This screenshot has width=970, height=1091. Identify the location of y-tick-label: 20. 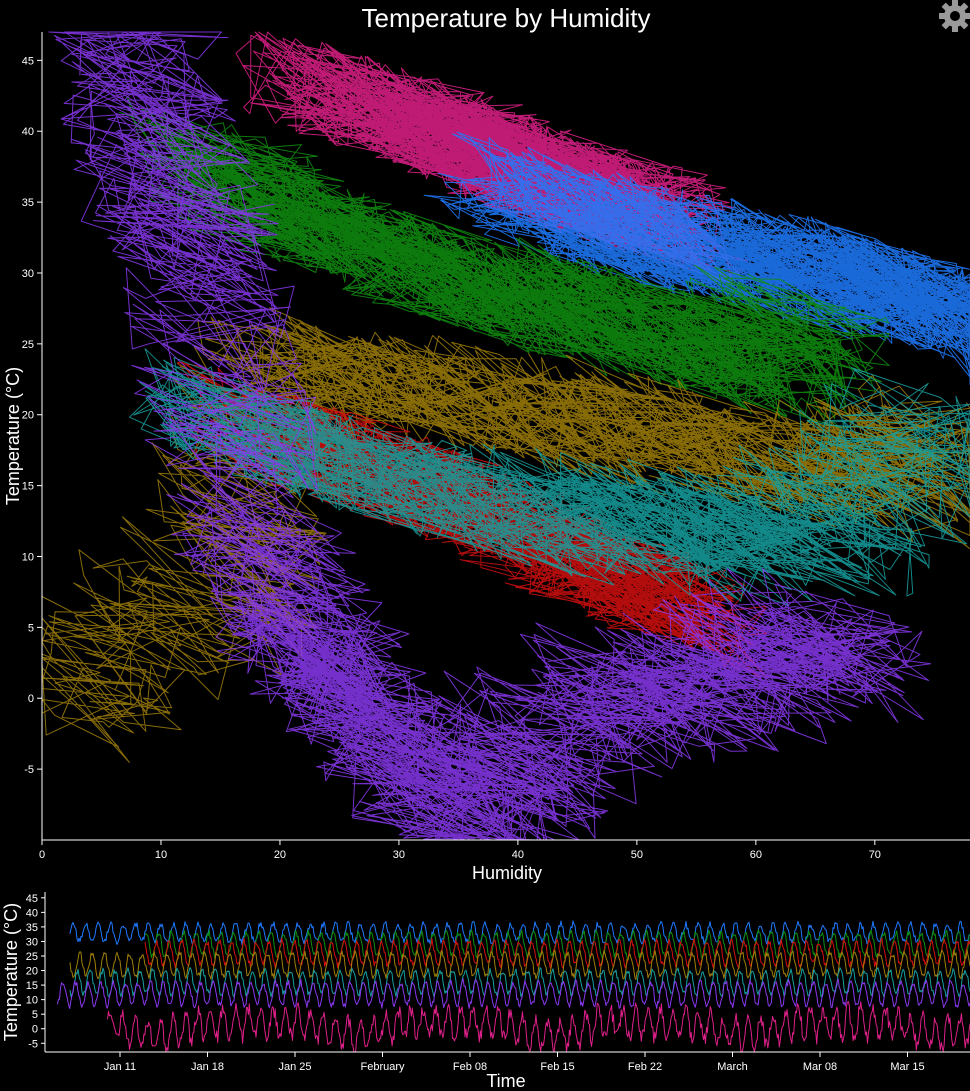
(28, 416).